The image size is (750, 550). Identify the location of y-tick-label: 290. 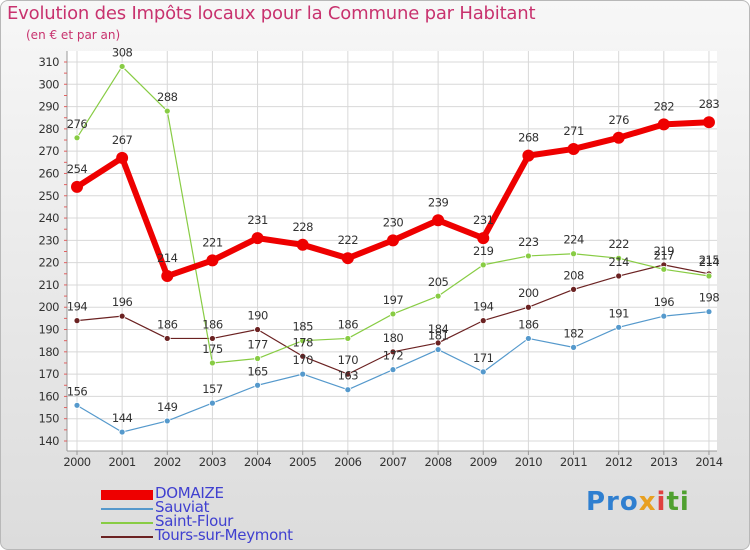
(49, 107).